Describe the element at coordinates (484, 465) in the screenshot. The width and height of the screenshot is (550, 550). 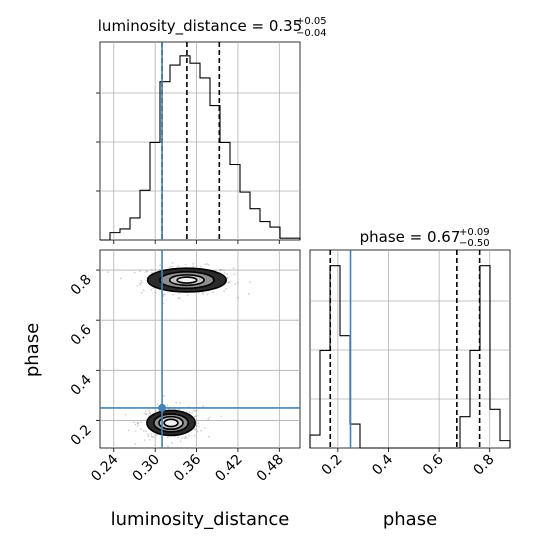
I see `x-tick-label: 0.8` at that location.